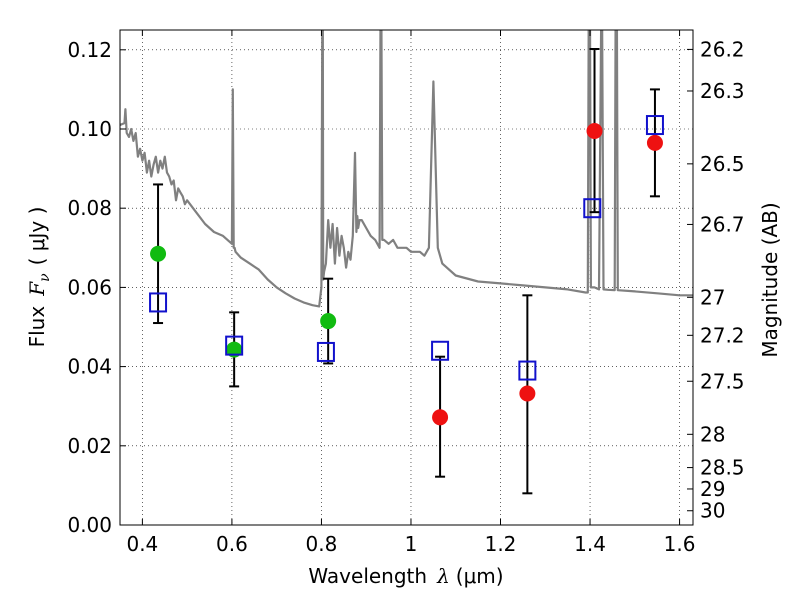 The width and height of the screenshot is (800, 600). What do you see at coordinates (722, 381) in the screenshot?
I see `y2-tick-label: 27.5` at bounding box center [722, 381].